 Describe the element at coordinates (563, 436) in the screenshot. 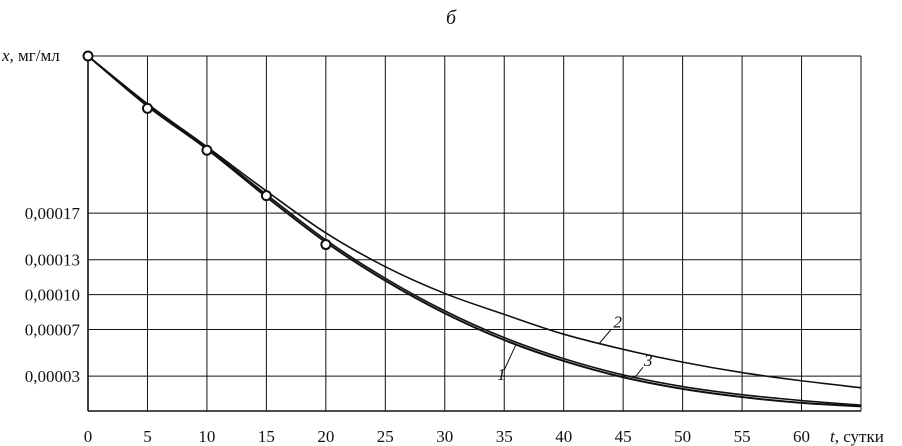

I see `x-tick-label: 40` at that location.